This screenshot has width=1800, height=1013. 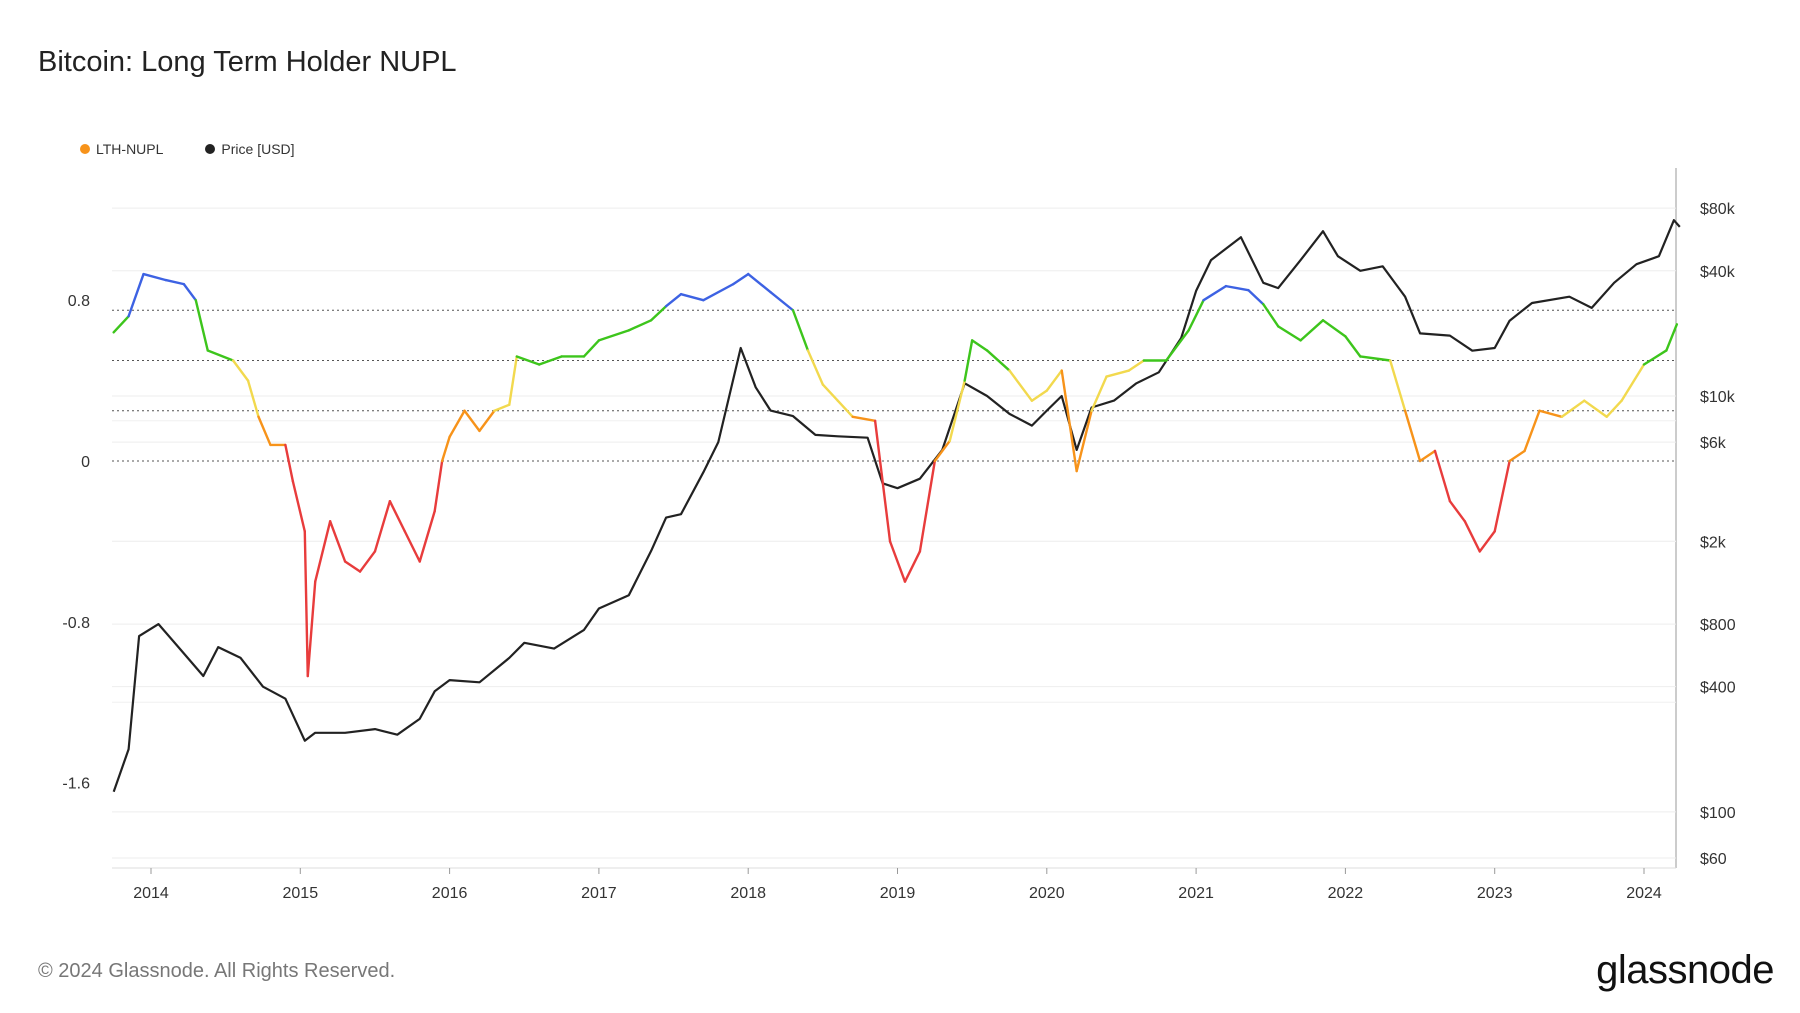 I want to click on x-tick-label: 2020, so click(x=1047, y=893).